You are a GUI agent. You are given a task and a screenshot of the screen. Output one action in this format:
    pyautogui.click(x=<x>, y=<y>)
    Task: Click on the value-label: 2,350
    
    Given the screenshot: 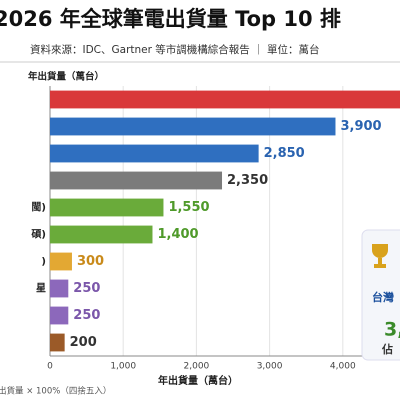 What is the action you would take?
    pyautogui.click(x=247, y=180)
    